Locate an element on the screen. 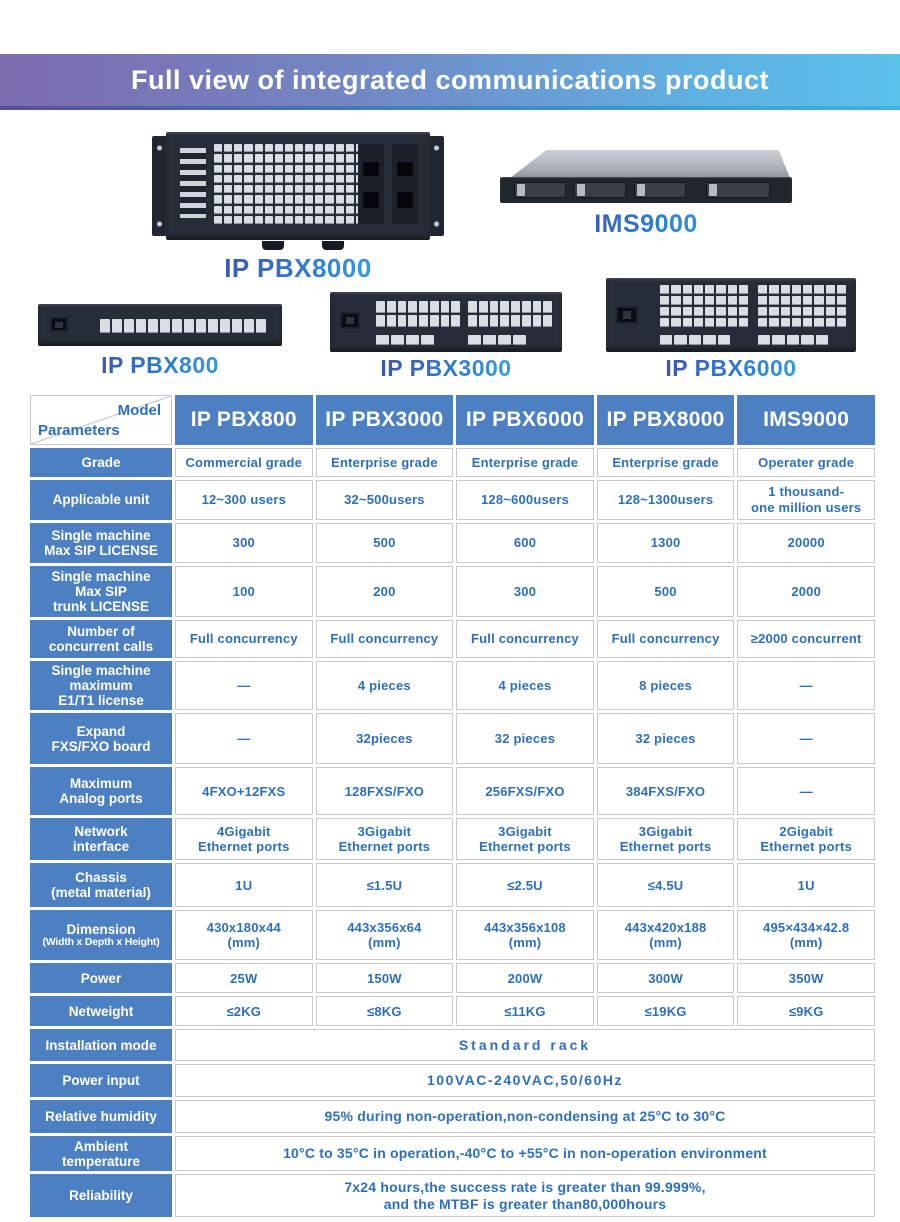  table-cell: 100 is located at coordinates (244, 591).